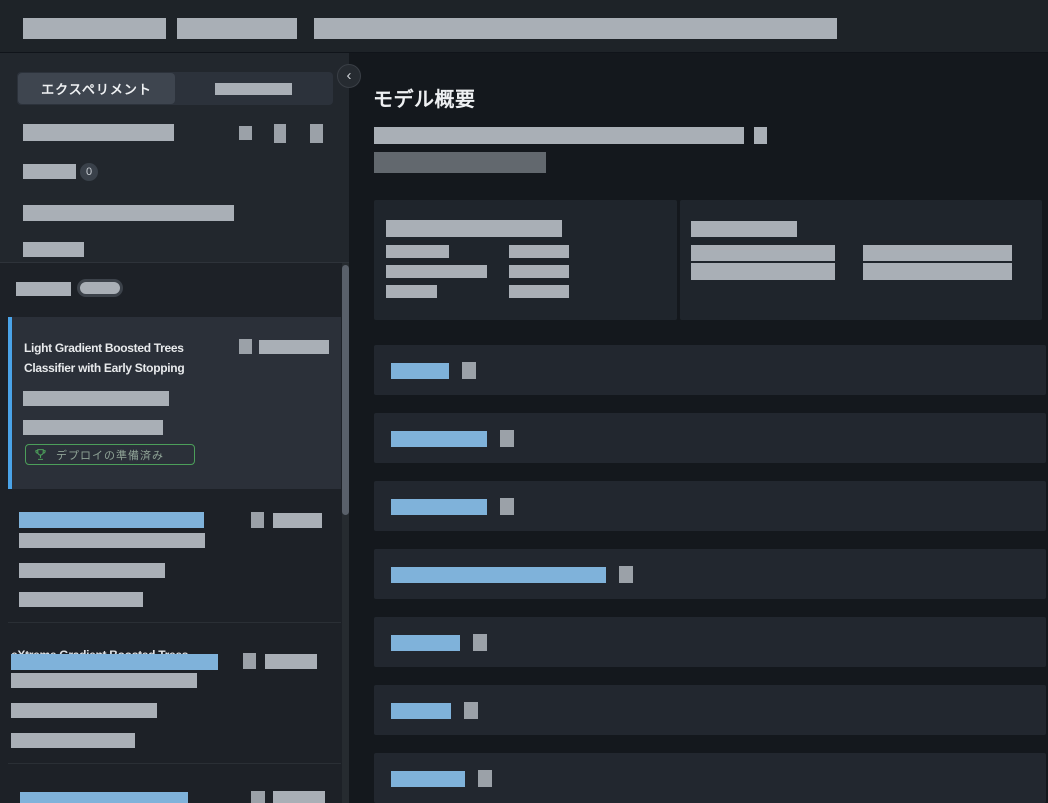 The height and width of the screenshot is (803, 1048). I want to click on model-title-line1: Light Gradient Boosted Trees, so click(104, 348).